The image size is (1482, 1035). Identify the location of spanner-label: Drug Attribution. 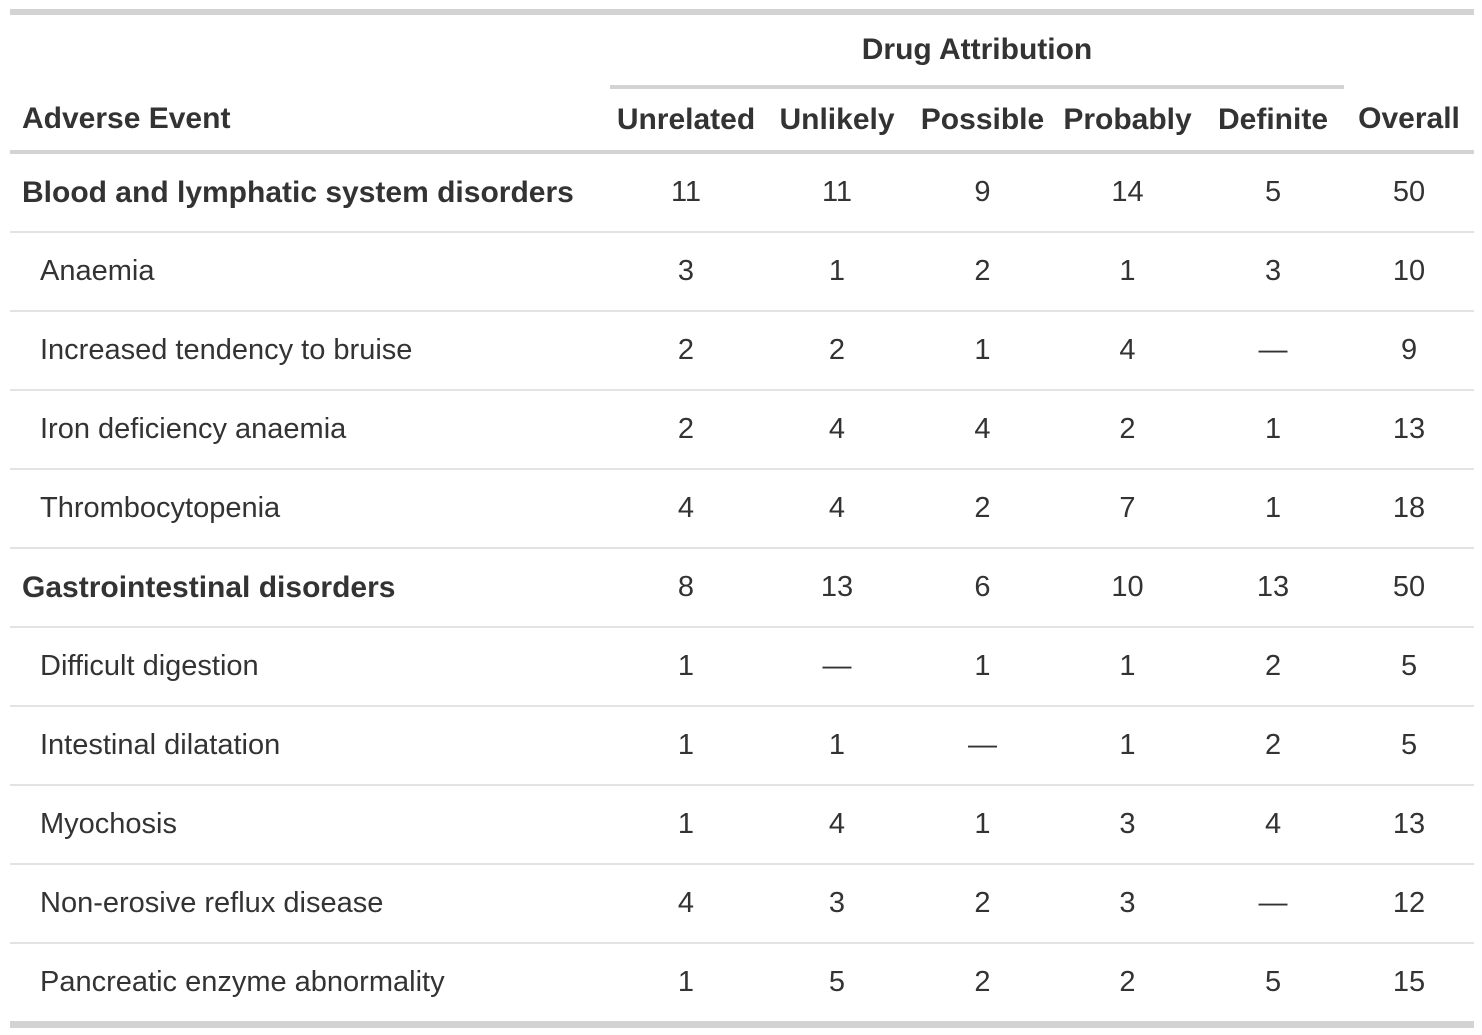
(977, 52).